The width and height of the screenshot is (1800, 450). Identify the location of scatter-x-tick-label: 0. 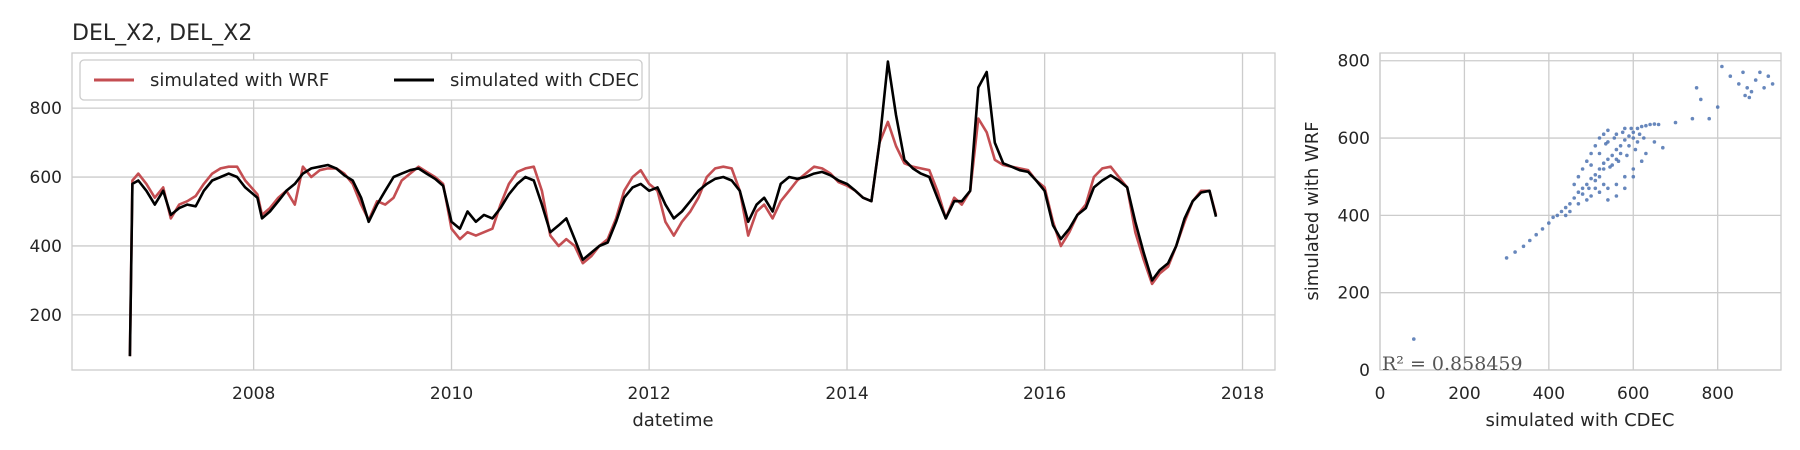
(1380, 394).